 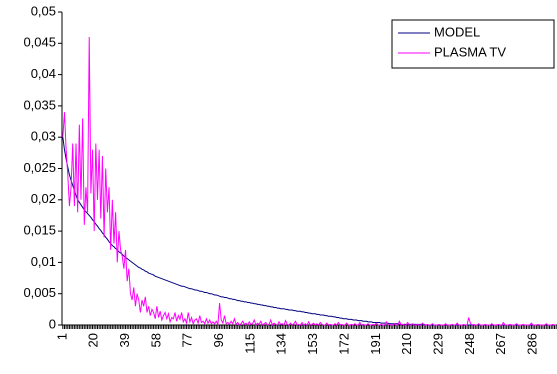 What do you see at coordinates (281, 344) in the screenshot?
I see `x-tick-label: 134` at bounding box center [281, 344].